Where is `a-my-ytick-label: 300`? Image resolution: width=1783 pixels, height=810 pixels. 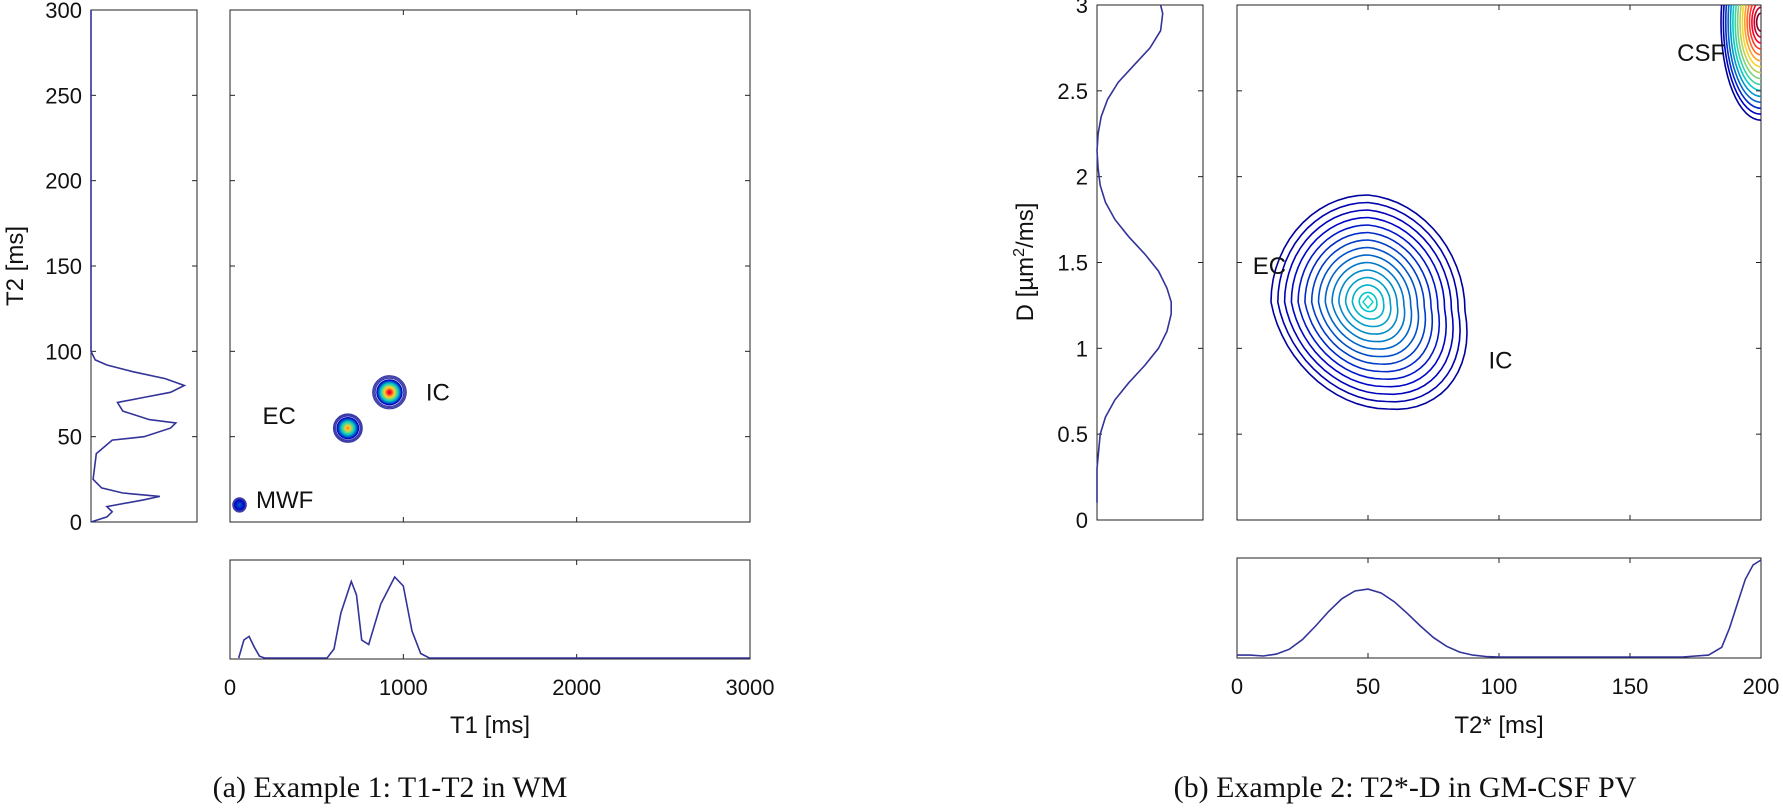 a-my-ytick-label: 300 is located at coordinates (63, 11).